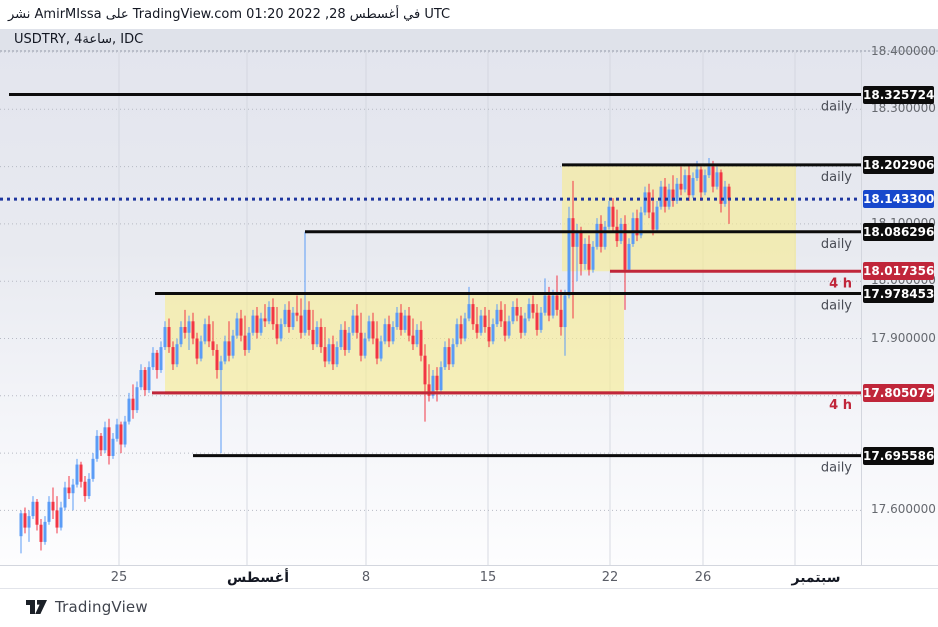 This screenshot has height=627, width=938. Describe the element at coordinates (899, 271) in the screenshot. I see `price-level-badge: 18.017356` at that location.